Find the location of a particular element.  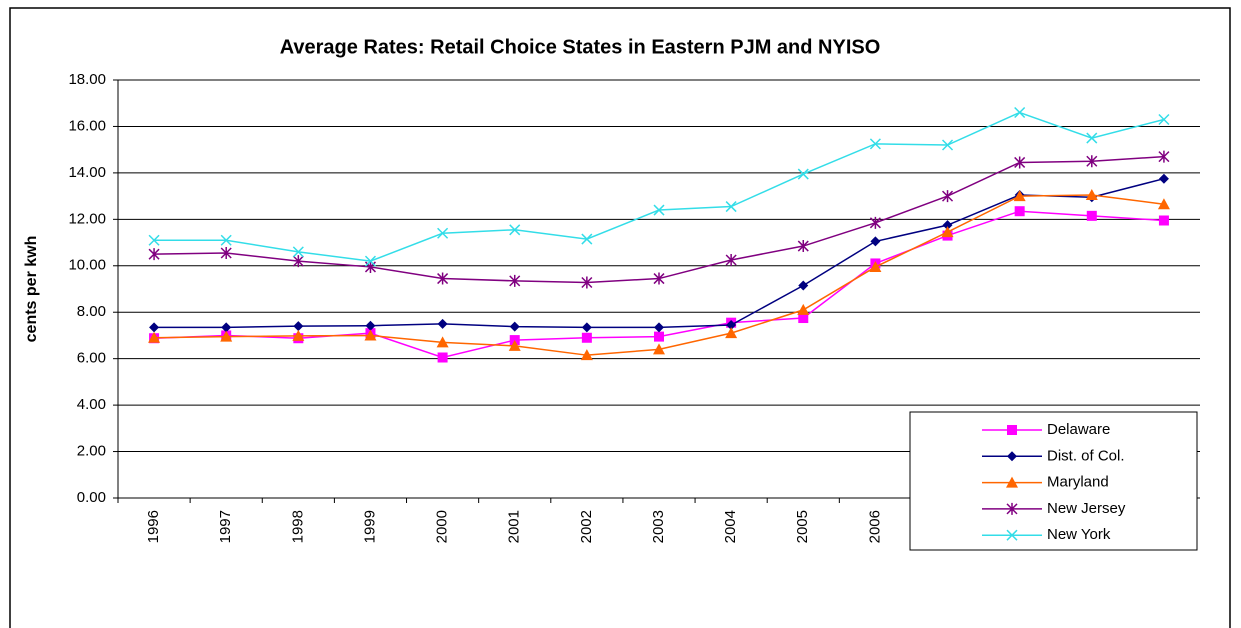

x-tick-label: 1997 is located at coordinates (225, 526).